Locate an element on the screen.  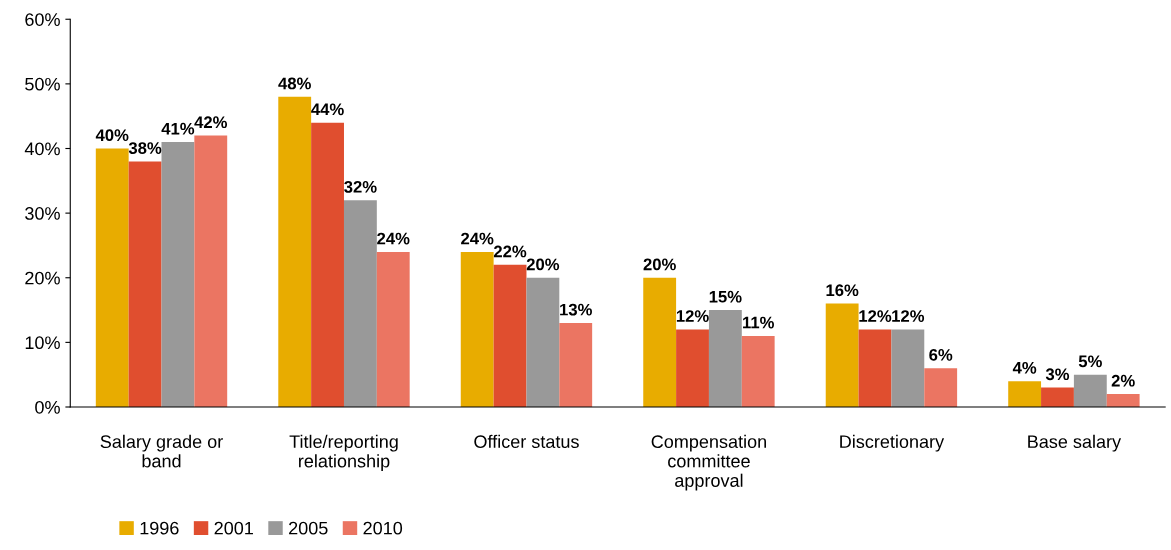
legend-label: 2001 is located at coordinates (233, 528).